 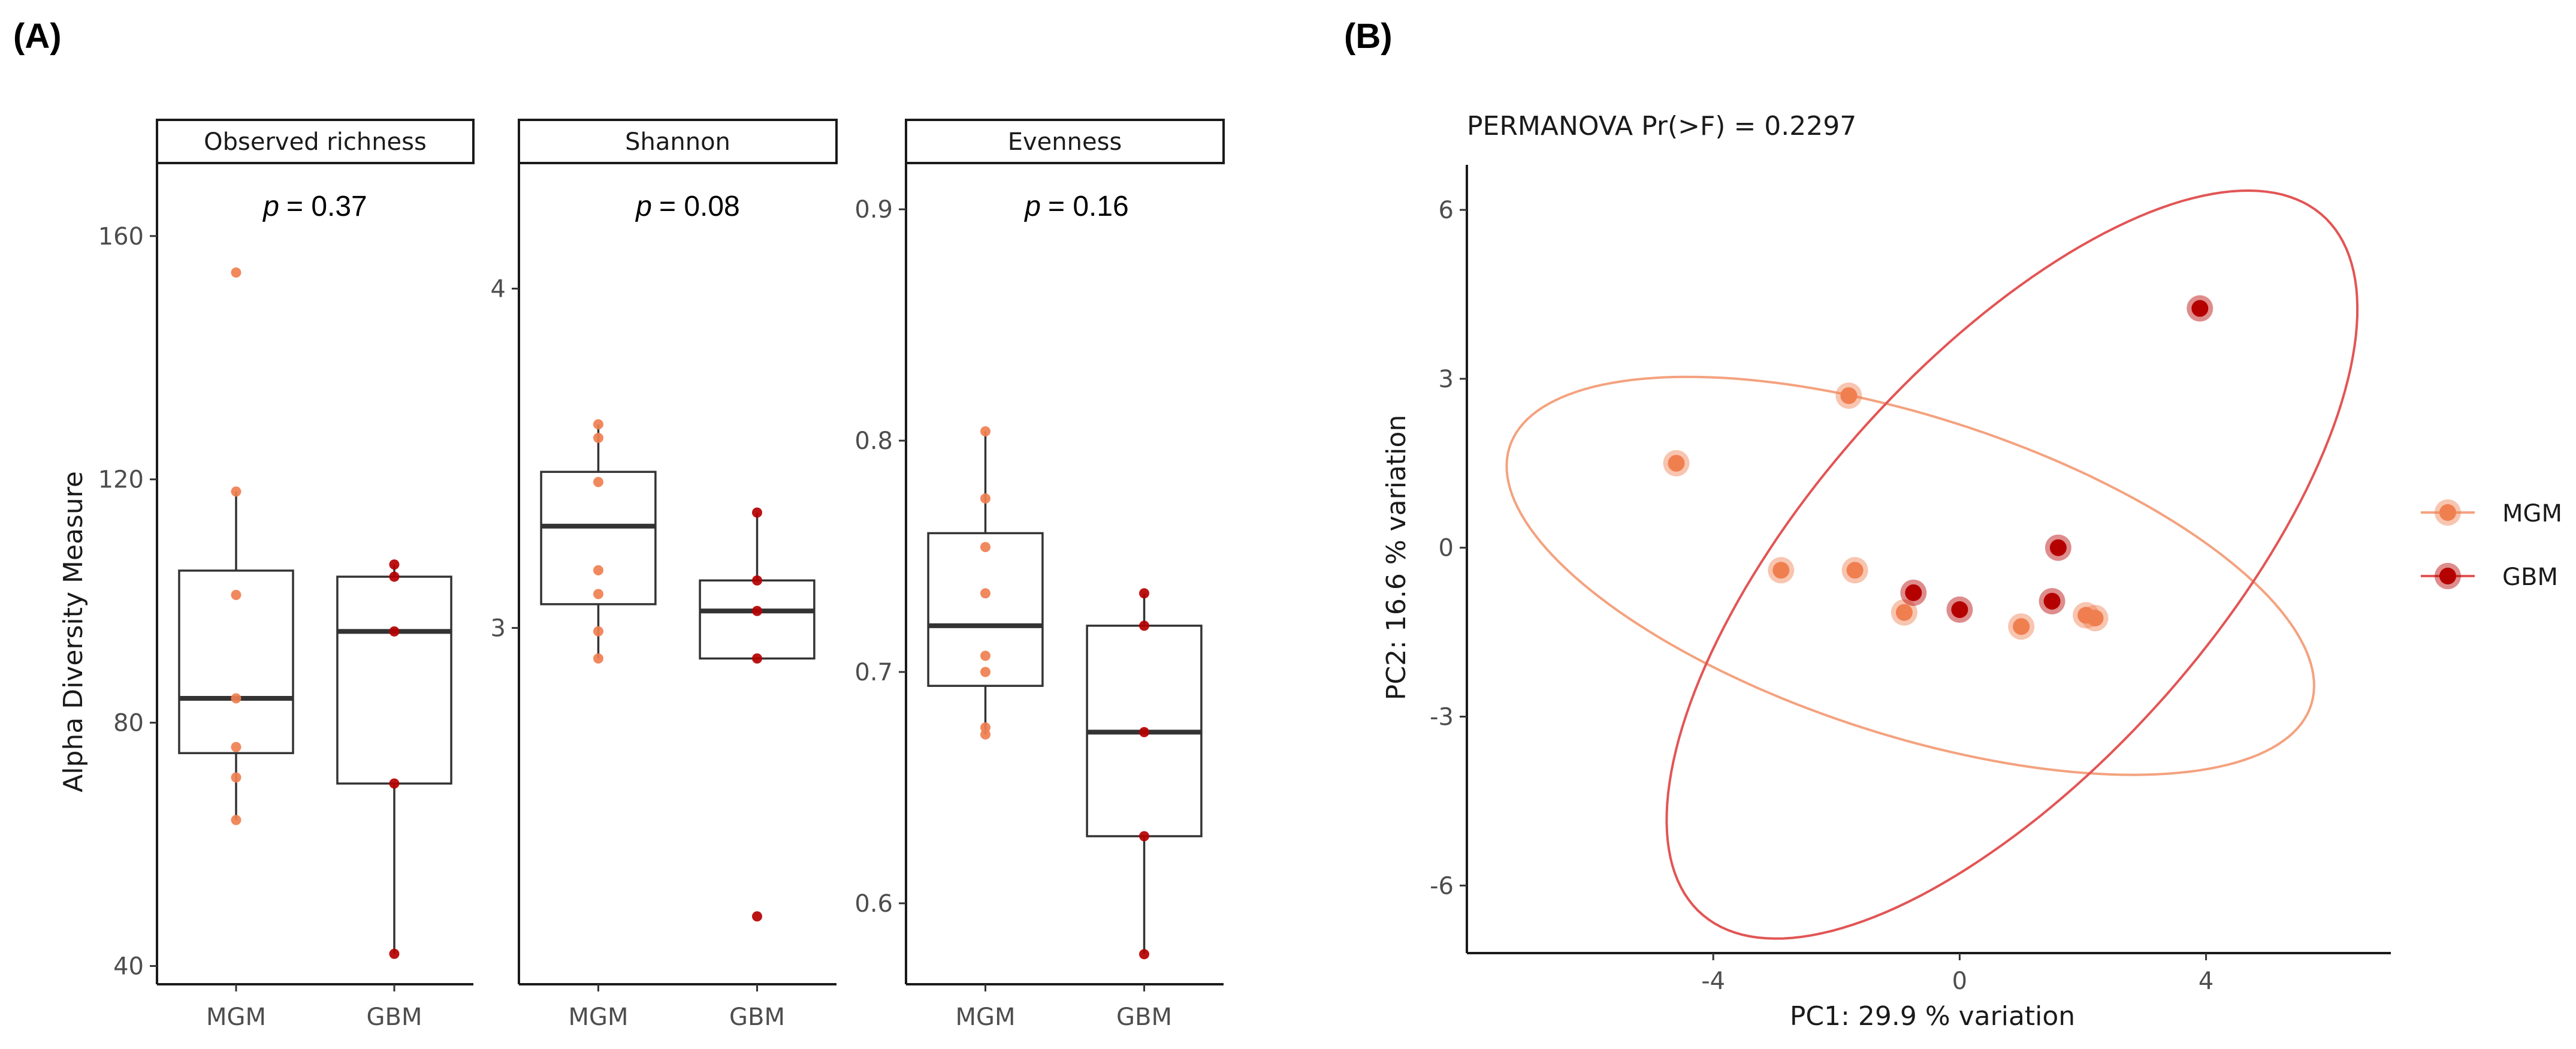 I want to click on p-number: = 0.37, so click(x=326, y=206).